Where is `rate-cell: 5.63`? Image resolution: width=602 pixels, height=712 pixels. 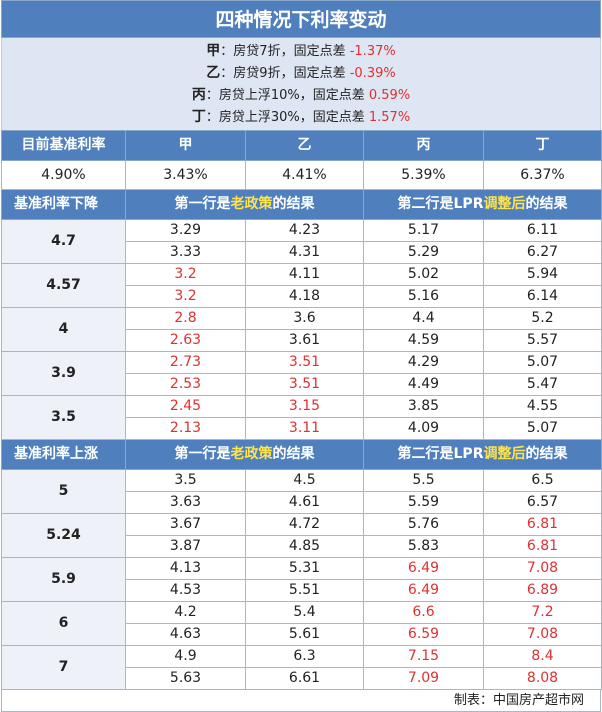
rate-cell: 5.63 is located at coordinates (185, 678).